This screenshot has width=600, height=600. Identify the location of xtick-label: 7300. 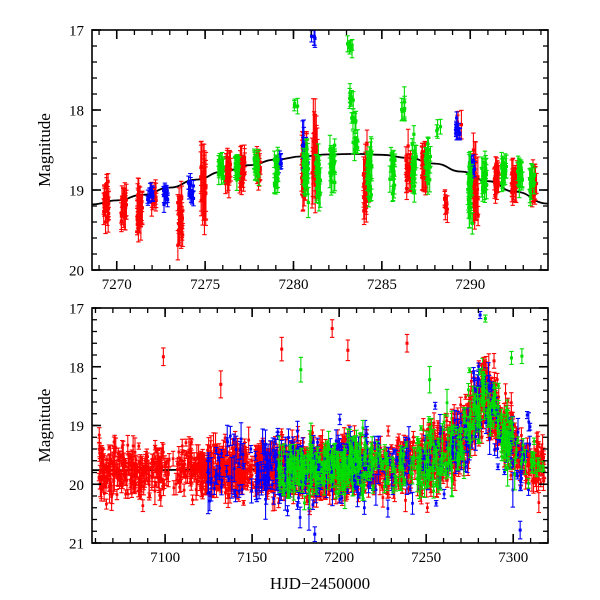
(513, 558).